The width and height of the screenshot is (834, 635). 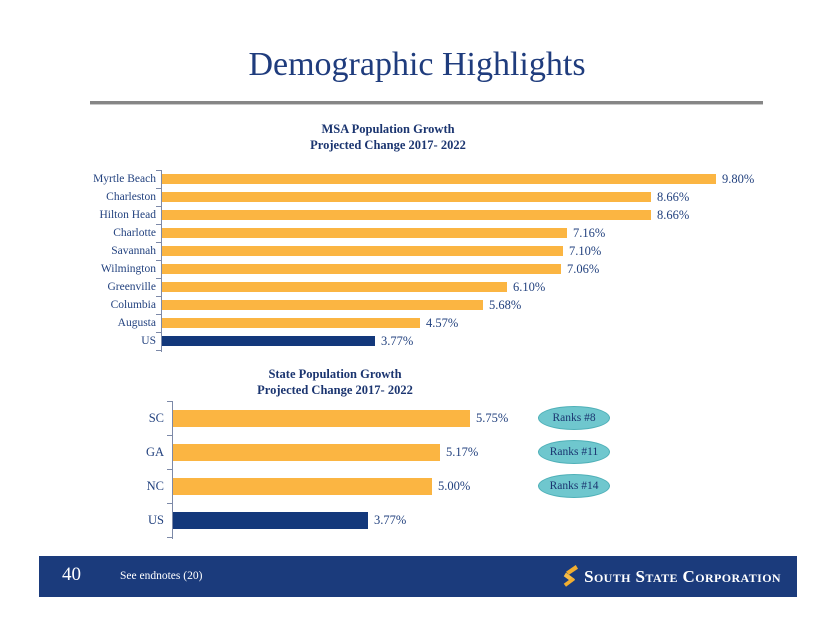 What do you see at coordinates (154, 452) in the screenshot?
I see `category-label: GA` at bounding box center [154, 452].